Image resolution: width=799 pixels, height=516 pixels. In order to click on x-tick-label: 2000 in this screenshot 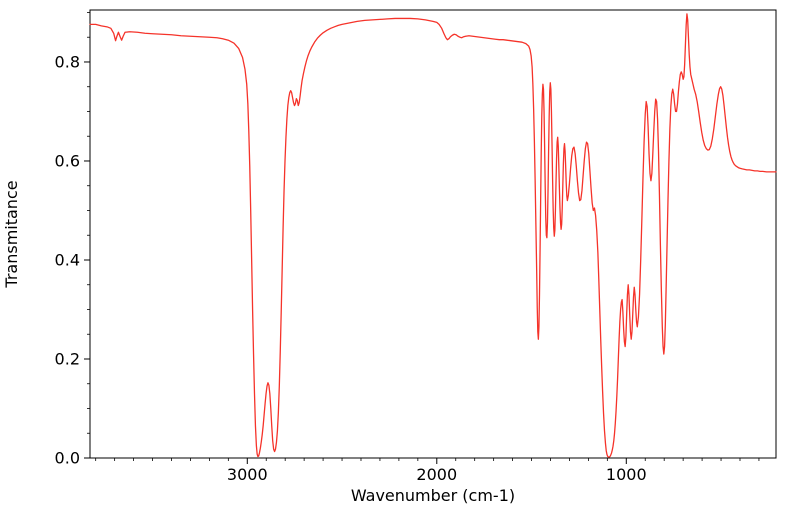, I will do `click(436, 474)`.